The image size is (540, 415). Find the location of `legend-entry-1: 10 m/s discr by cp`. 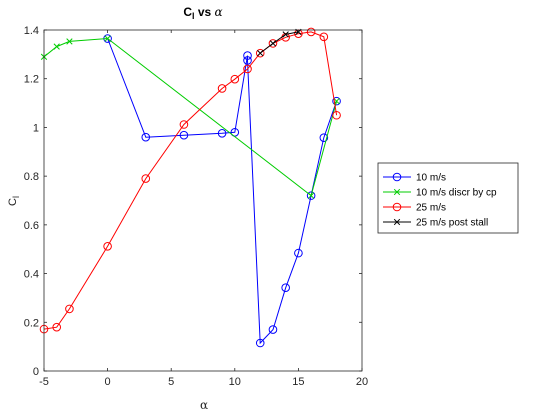

legend-entry-1: 10 m/s discr by cp is located at coordinates (440, 193).